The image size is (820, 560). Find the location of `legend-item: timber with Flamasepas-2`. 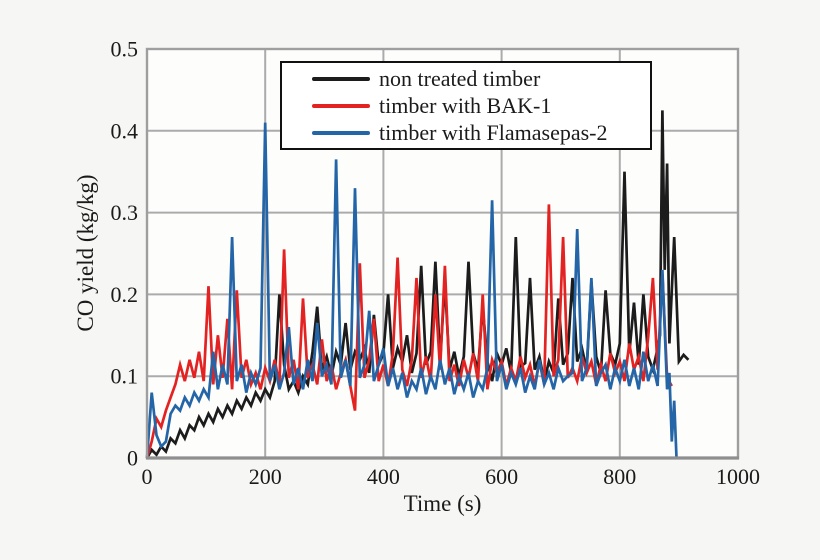

legend-item: timber with Flamasepas-2 is located at coordinates (481, 133).